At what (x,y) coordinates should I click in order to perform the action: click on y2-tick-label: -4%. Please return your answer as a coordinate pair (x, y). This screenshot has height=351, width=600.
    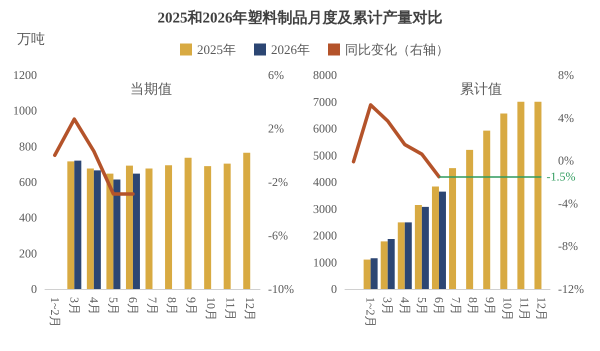
    Looking at the image, I should click on (568, 203).